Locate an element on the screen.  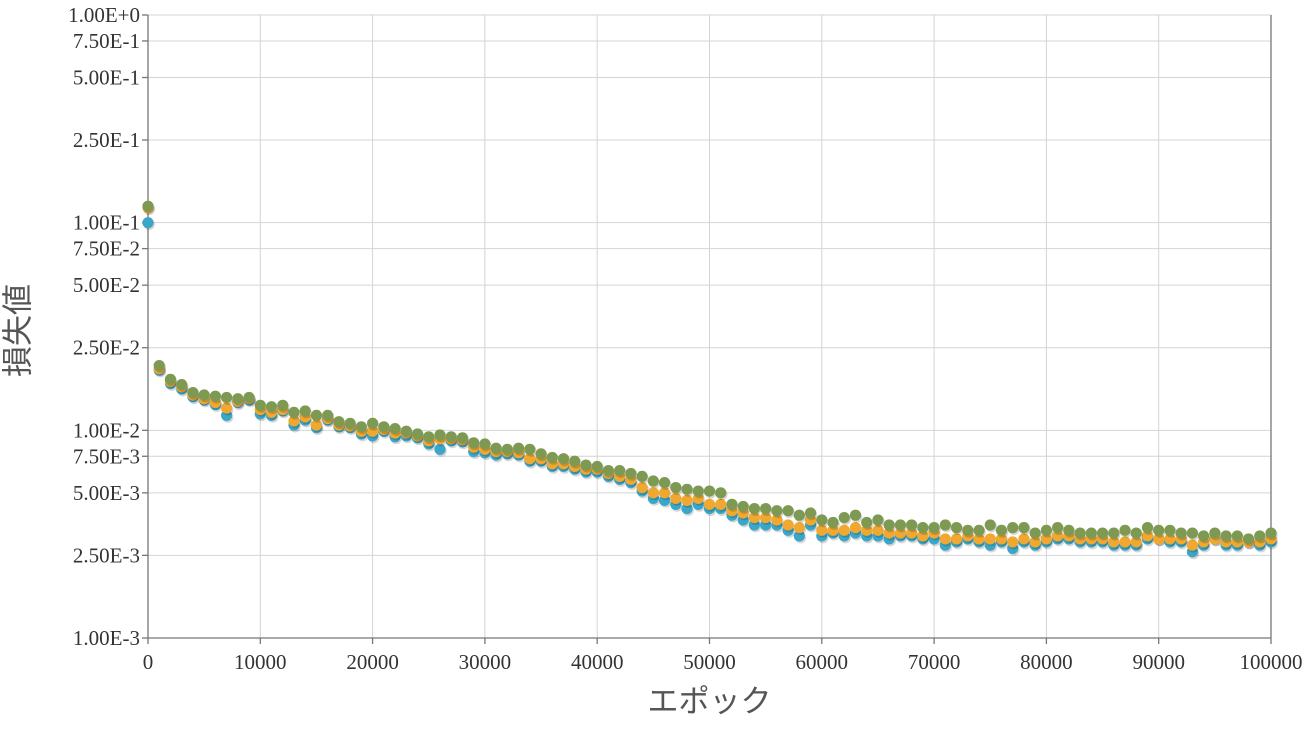
y-tick-label: 2.50E-2 is located at coordinates (106, 348).